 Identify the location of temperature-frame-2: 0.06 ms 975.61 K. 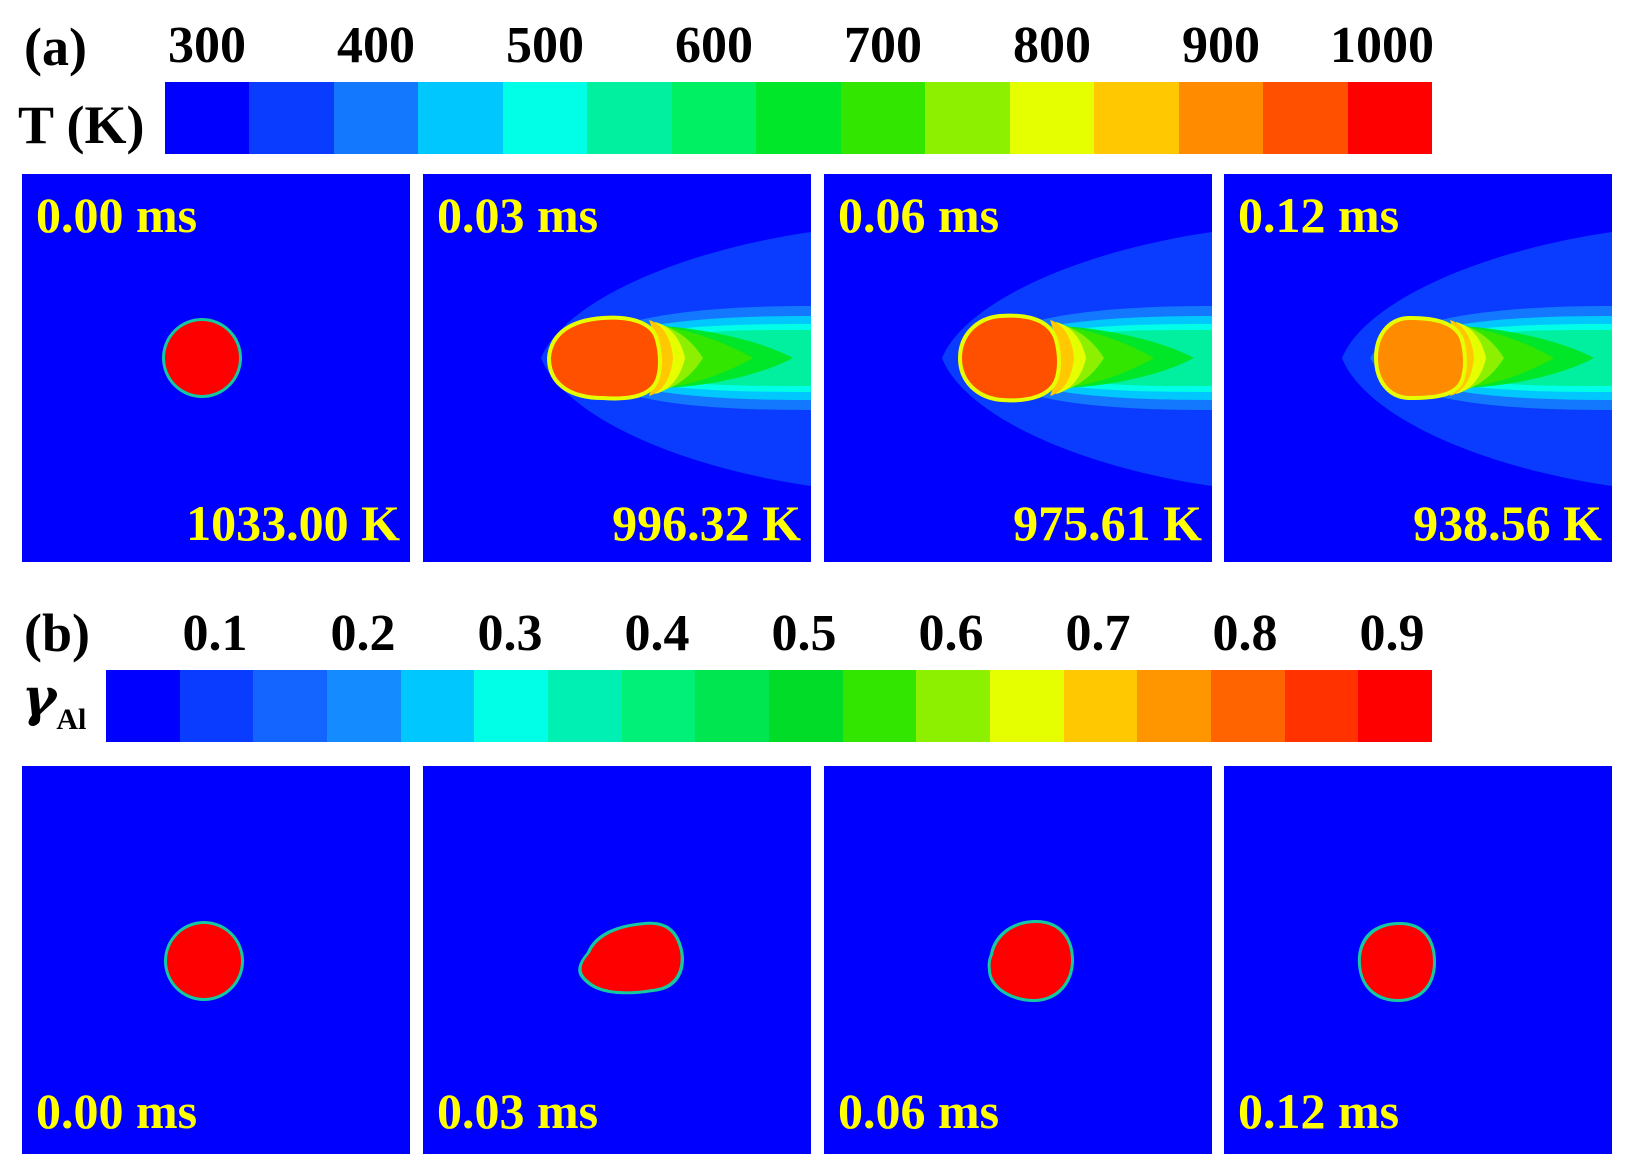
(1018, 368).